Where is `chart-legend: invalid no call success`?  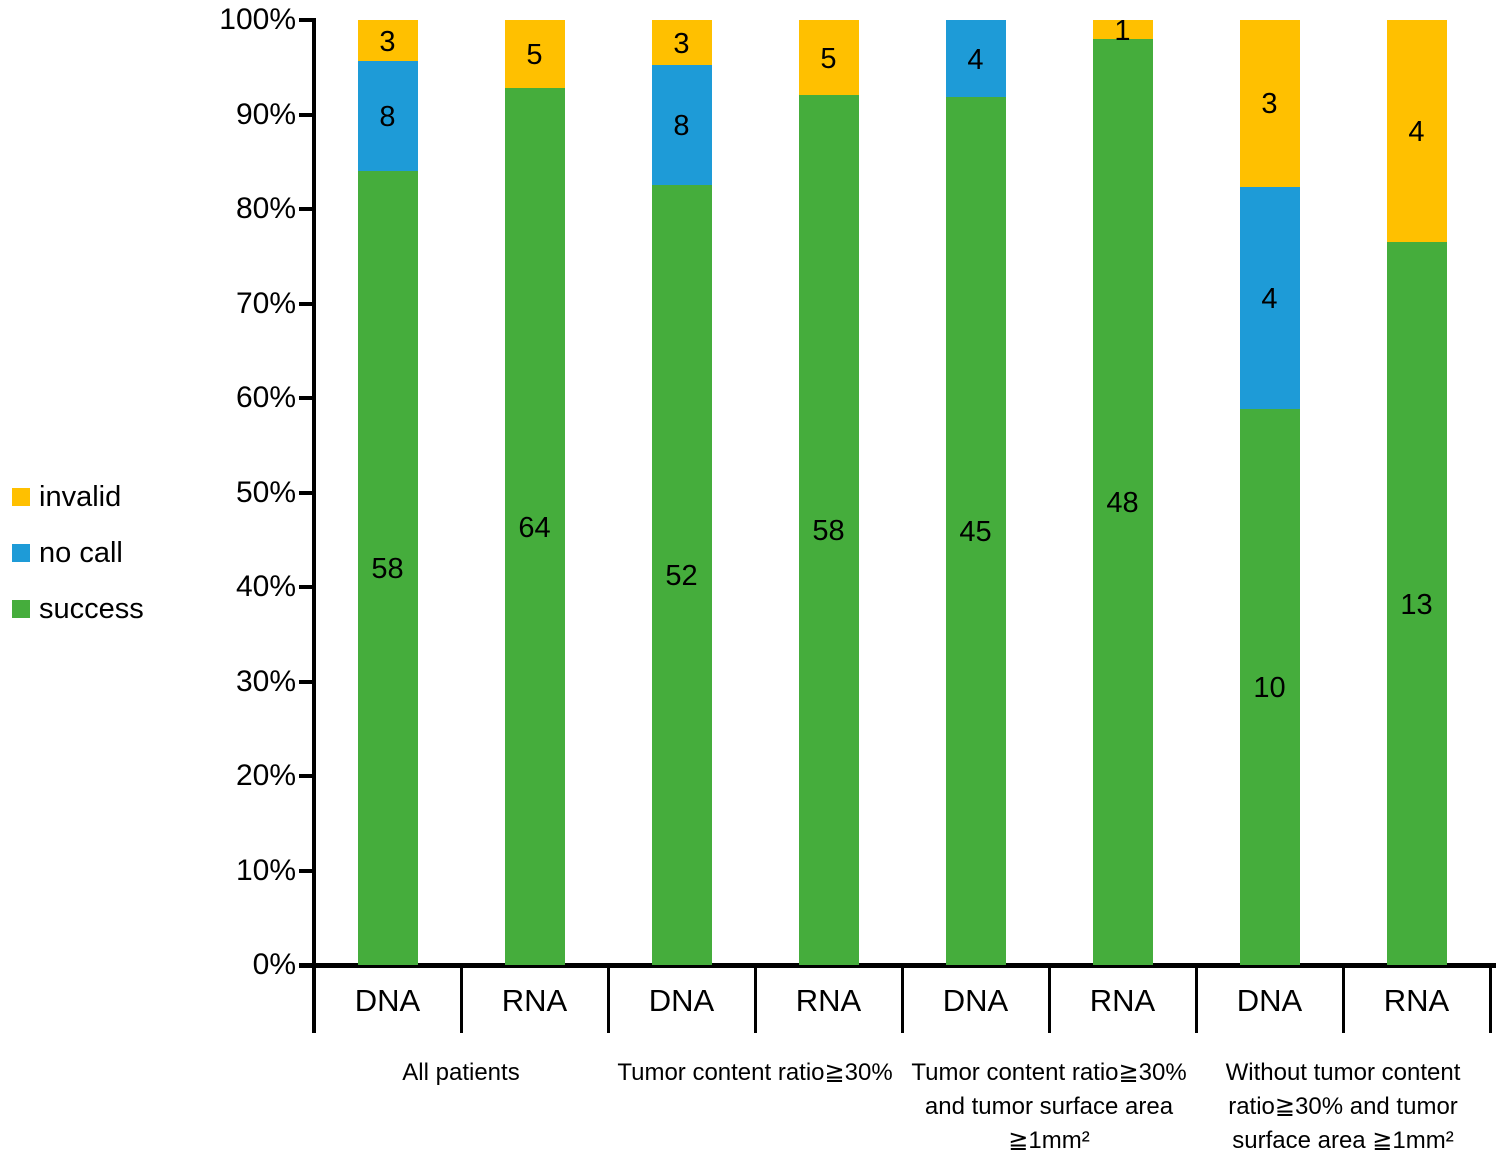 chart-legend: invalid no call success is located at coordinates (78, 565).